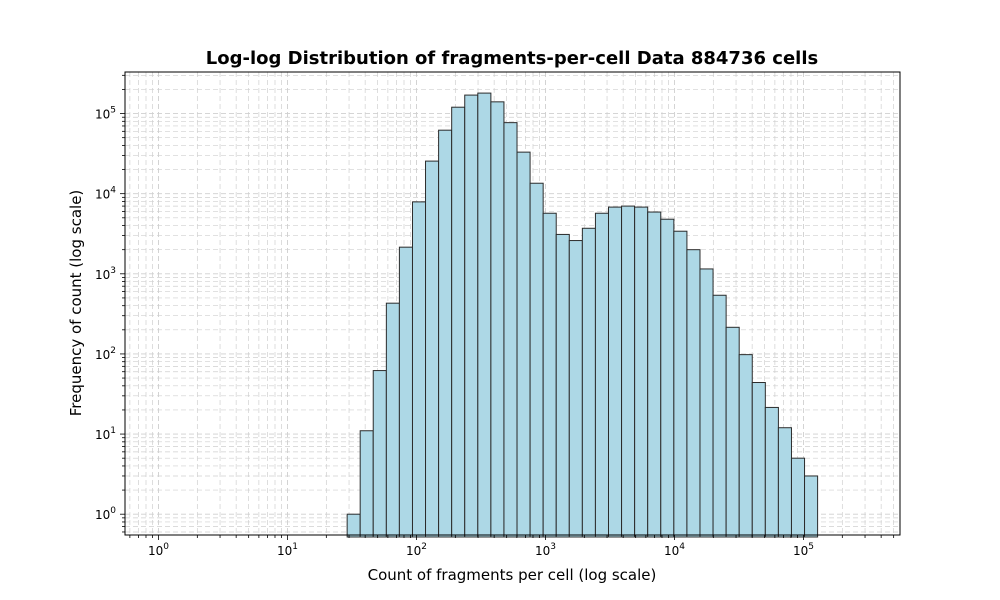 The image size is (1000, 600). What do you see at coordinates (158, 550) in the screenshot?
I see `x-tick-label: 10⁰` at bounding box center [158, 550].